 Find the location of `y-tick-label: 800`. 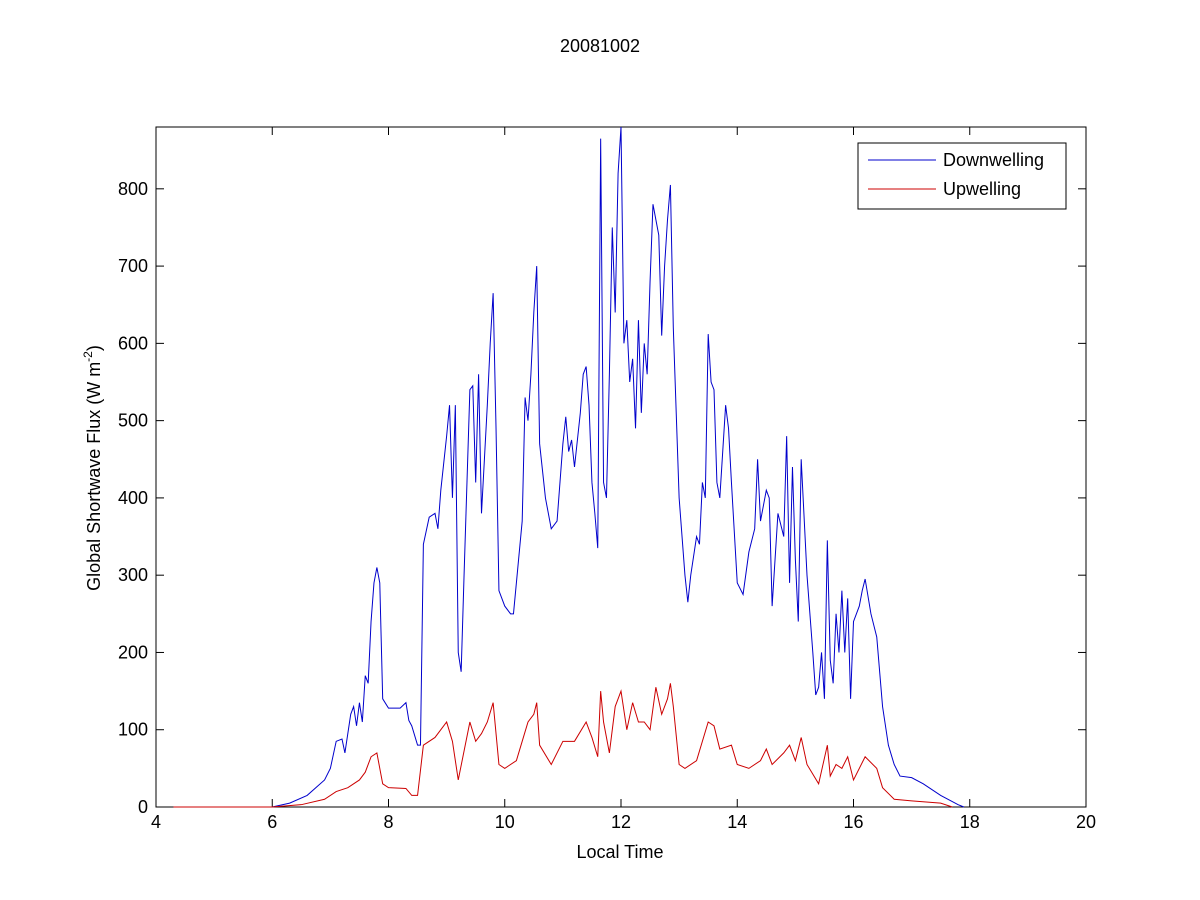

y-tick-label: 800 is located at coordinates (133, 189).